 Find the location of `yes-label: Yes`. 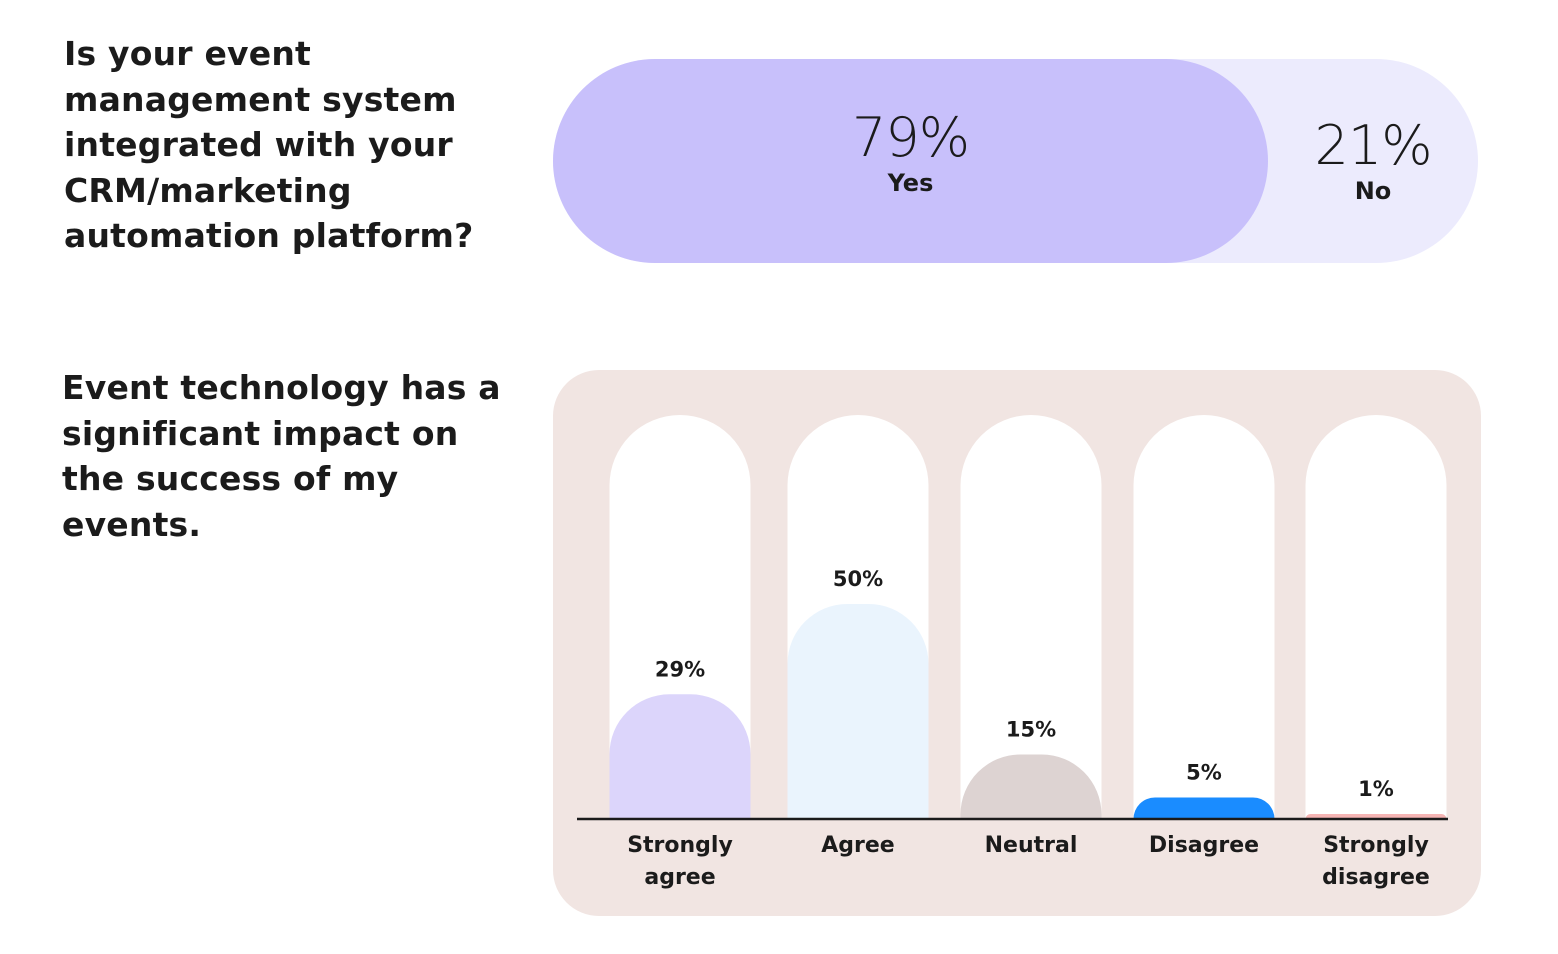

yes-label: Yes is located at coordinates (910, 183).